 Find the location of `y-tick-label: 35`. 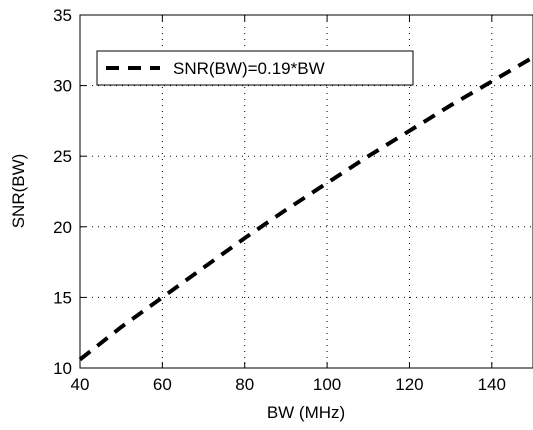

y-tick-label: 35 is located at coordinates (62, 15).